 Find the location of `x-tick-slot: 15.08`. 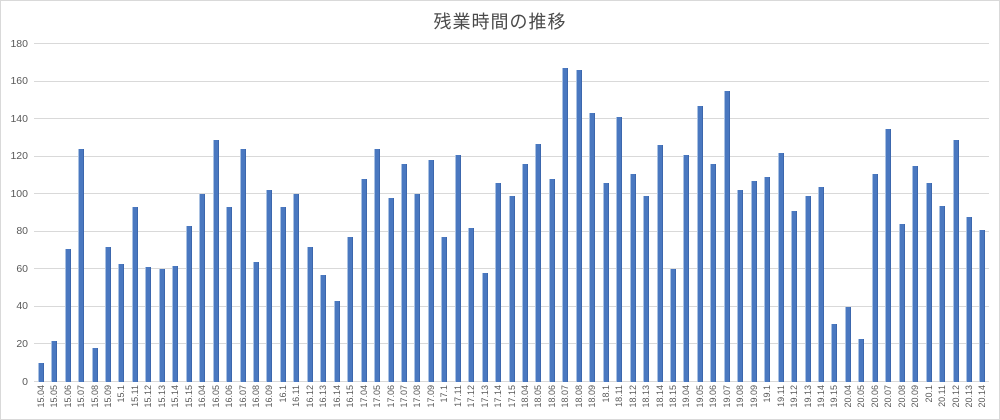

x-tick-slot: 15.08 is located at coordinates (94, 402).